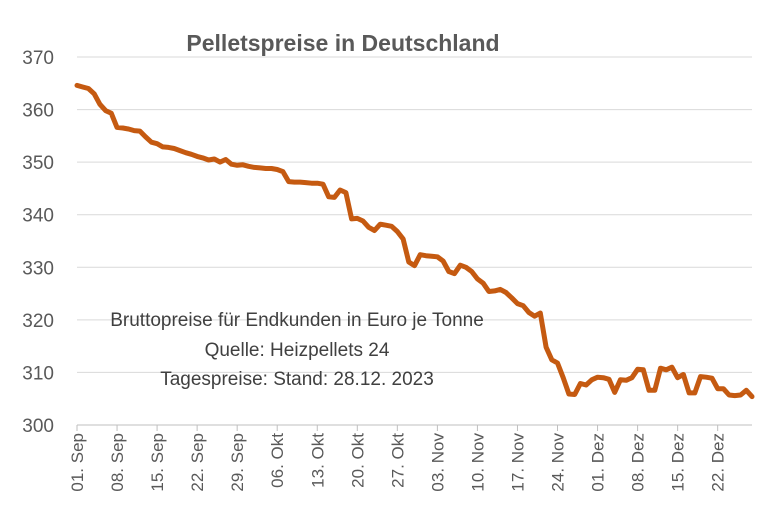 The width and height of the screenshot is (765, 527). I want to click on annotation-line-2: Quelle: Heizpellets 24, so click(297, 350).